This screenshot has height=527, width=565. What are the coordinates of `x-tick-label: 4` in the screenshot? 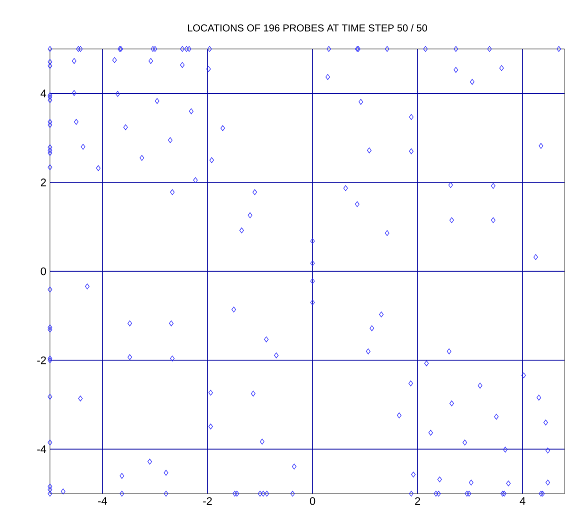 It's located at (523, 501).